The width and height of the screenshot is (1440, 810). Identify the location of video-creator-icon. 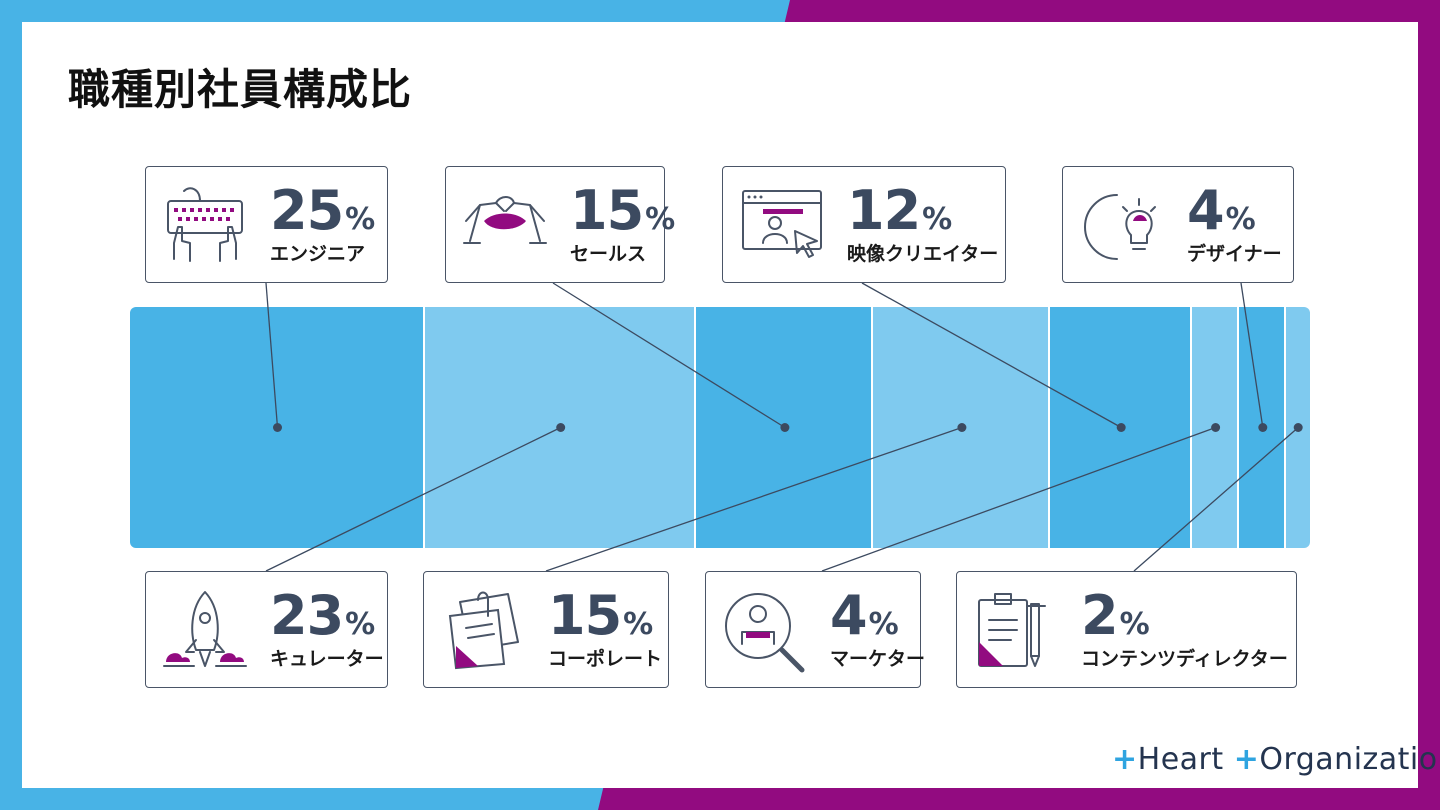
(782, 224).